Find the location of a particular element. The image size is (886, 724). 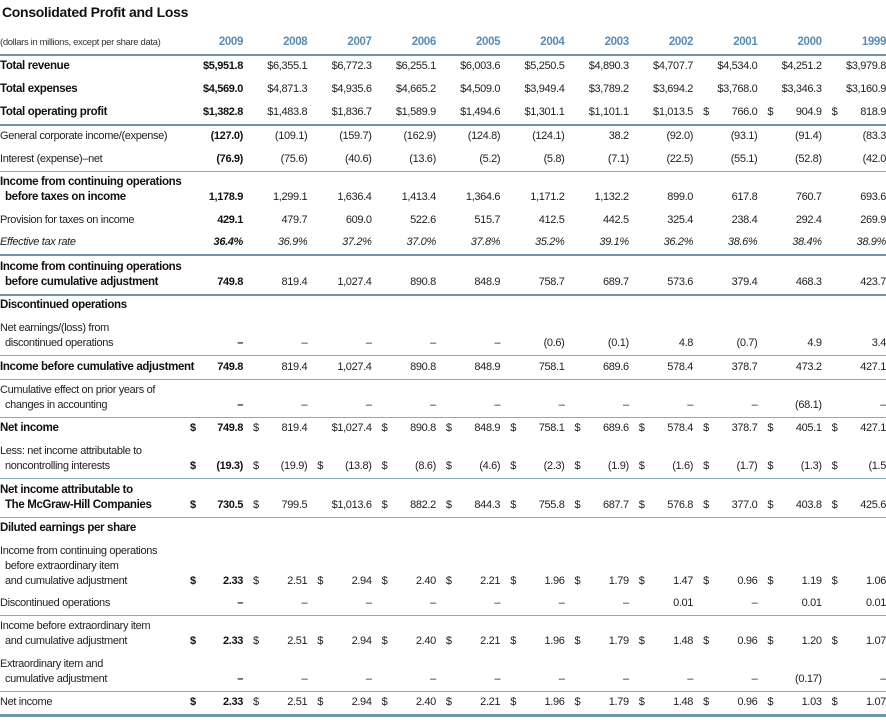

value-cell-2008: 36.9% is located at coordinates (275, 244).